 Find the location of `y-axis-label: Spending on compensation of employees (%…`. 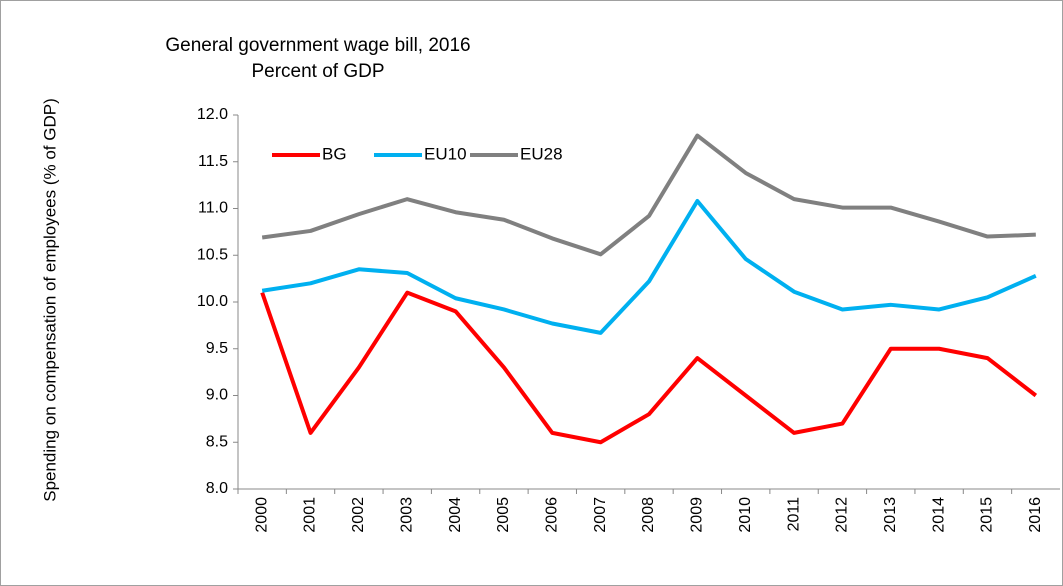

y-axis-label: Spending on compensation of employees (%… is located at coordinates (50, 300).